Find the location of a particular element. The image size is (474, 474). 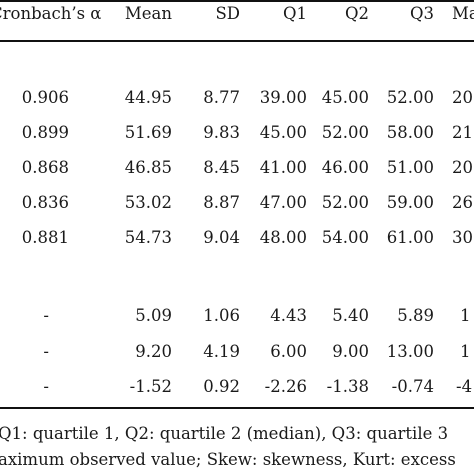

cell-sd: 8.77 is located at coordinates (221, 97).